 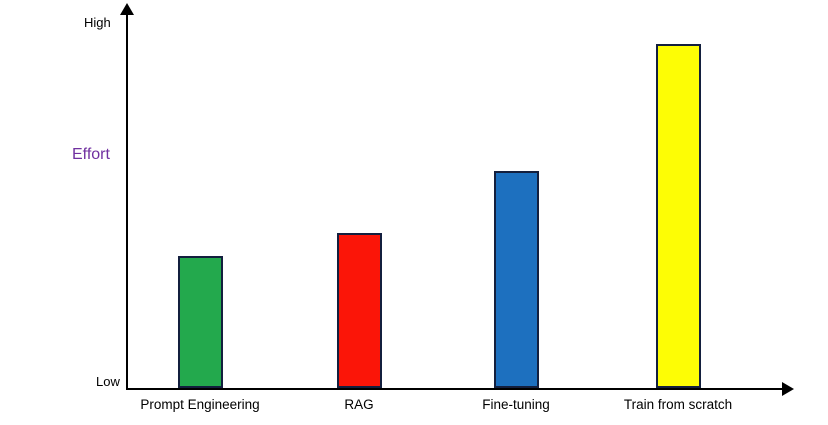 What do you see at coordinates (108, 381) in the screenshot?
I see `y-axis-low-label: Low` at bounding box center [108, 381].